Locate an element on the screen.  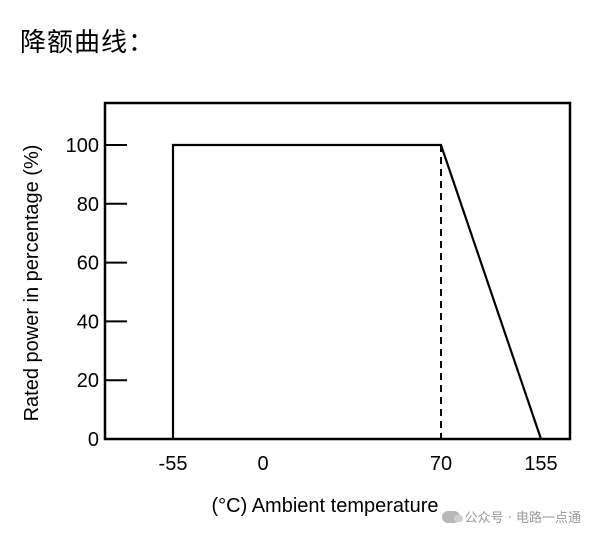
x-tick-label: 0 is located at coordinates (262, 464).